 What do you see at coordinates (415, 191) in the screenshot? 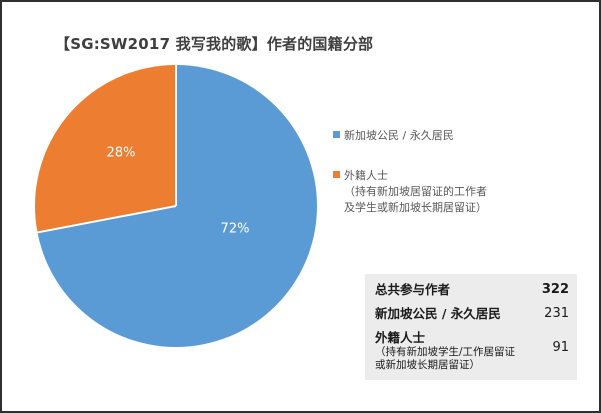
I see `legend-sublabel-line1: （持有新加坡居留证的工作者` at bounding box center [415, 191].